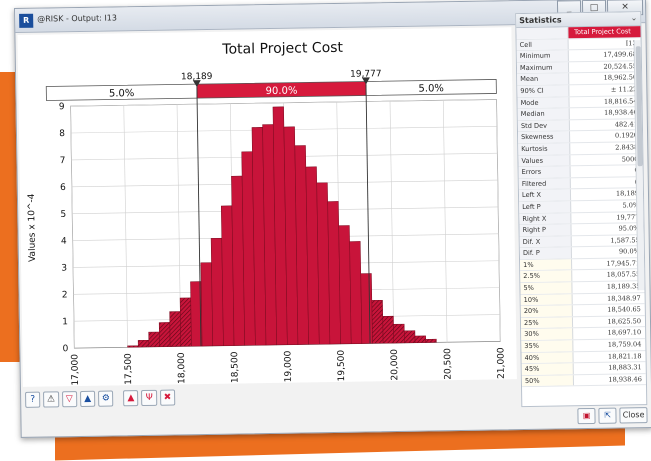  Describe the element at coordinates (628, 217) in the screenshot. I see `statistics-row-value: 19,777` at that location.